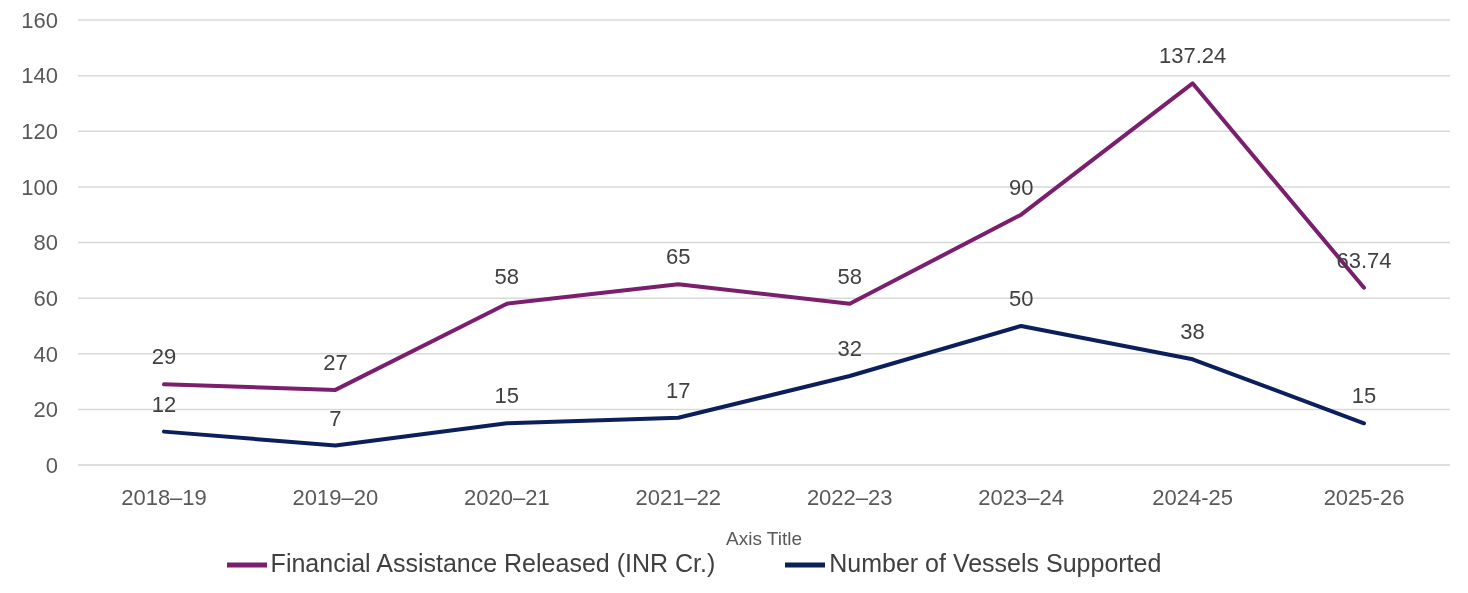  Describe the element at coordinates (335, 497) in the screenshot. I see `x-tick-label: 2019–20` at that location.